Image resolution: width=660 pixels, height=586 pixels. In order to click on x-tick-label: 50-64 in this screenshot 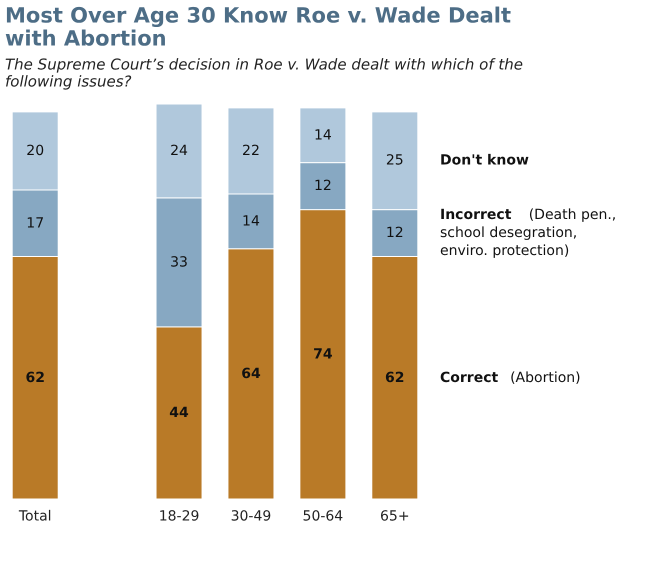, I will do `click(323, 516)`.